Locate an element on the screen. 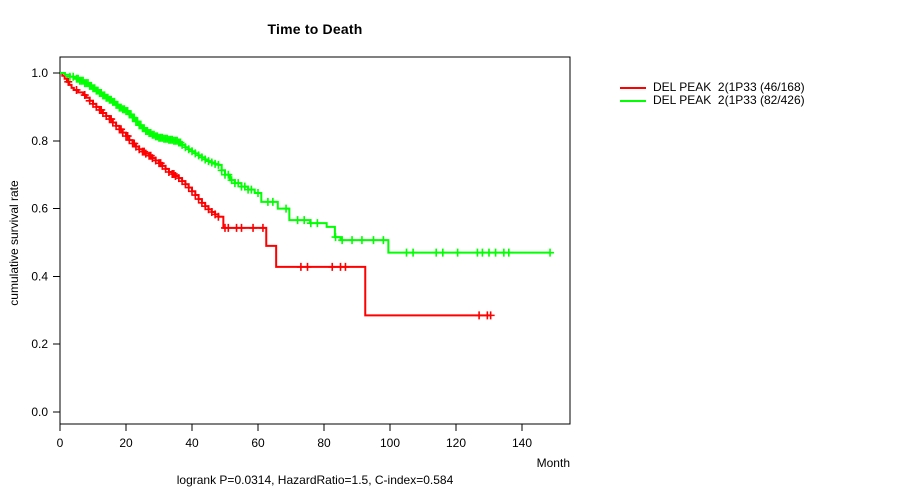 Image resolution: width=900 pixels, height=500 pixels. x-tick-label: 140 is located at coordinates (522, 443).